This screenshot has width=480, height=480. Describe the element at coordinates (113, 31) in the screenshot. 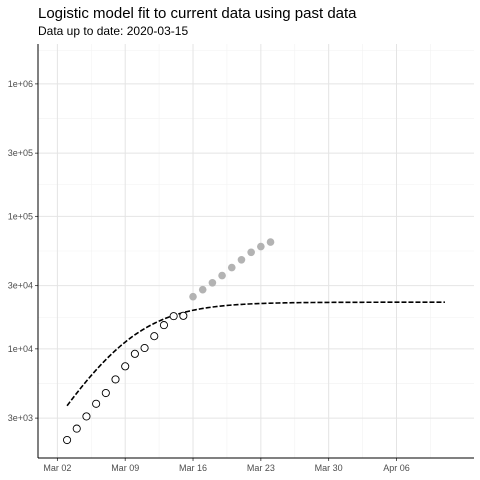

I see `chart-subtitle: Data up to date: 2020-03-15` at that location.